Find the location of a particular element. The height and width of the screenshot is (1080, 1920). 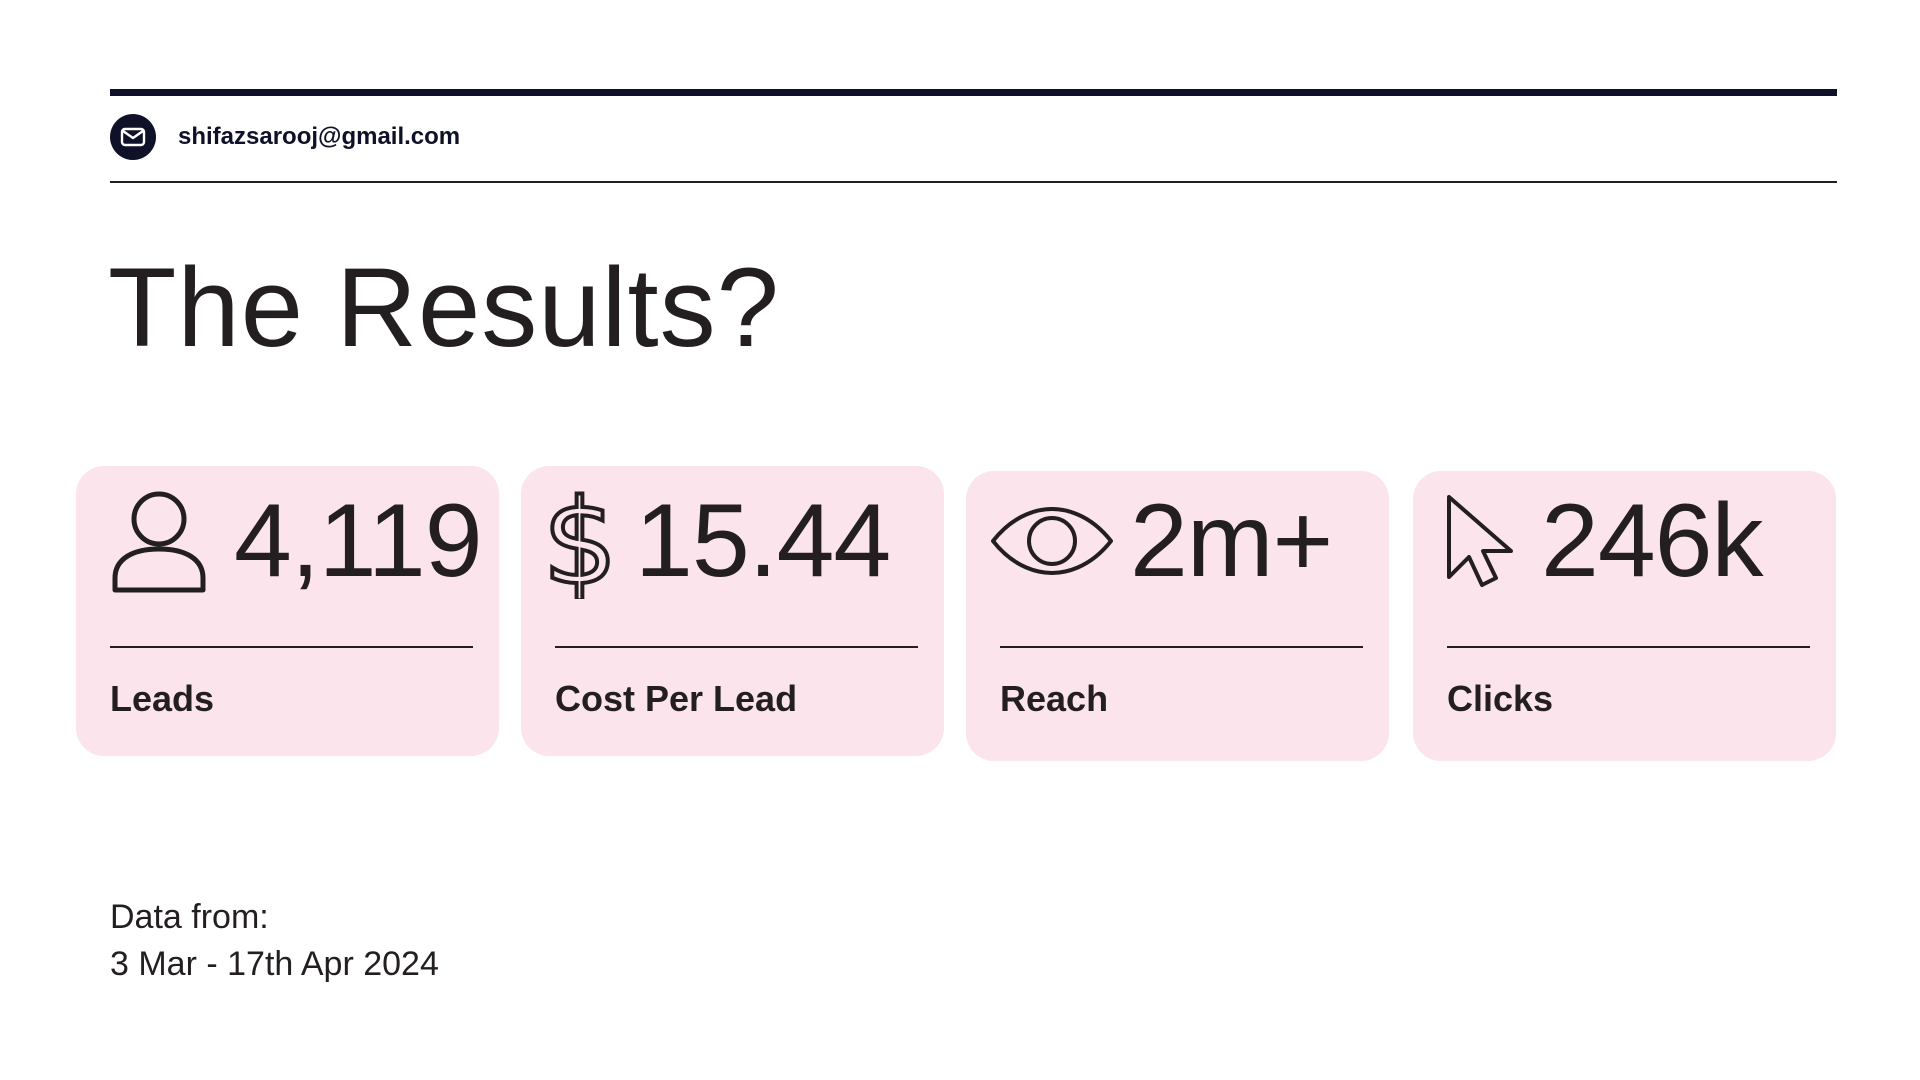

top-rule is located at coordinates (973, 92).